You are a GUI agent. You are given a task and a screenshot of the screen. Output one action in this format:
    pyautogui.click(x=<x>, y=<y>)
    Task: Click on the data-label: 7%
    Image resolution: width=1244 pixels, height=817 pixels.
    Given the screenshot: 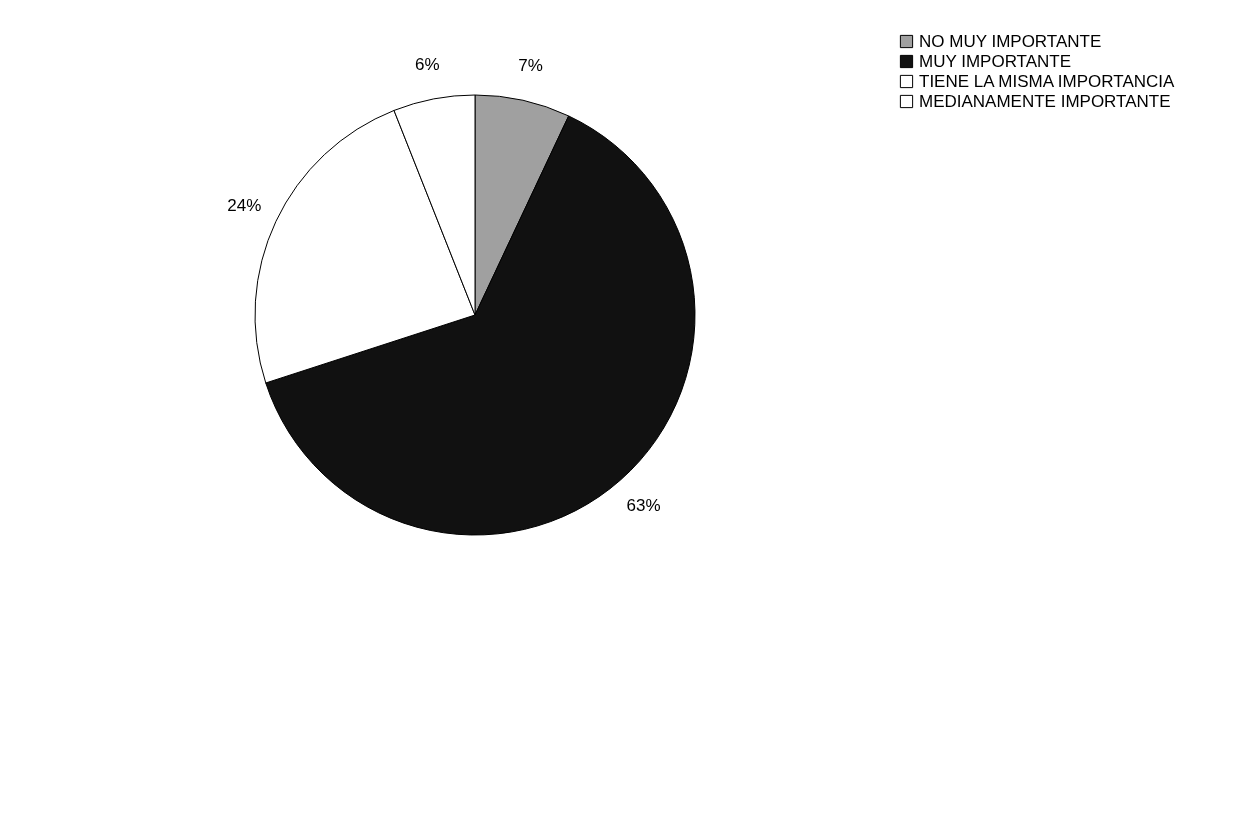 What is the action you would take?
    pyautogui.click(x=530, y=66)
    